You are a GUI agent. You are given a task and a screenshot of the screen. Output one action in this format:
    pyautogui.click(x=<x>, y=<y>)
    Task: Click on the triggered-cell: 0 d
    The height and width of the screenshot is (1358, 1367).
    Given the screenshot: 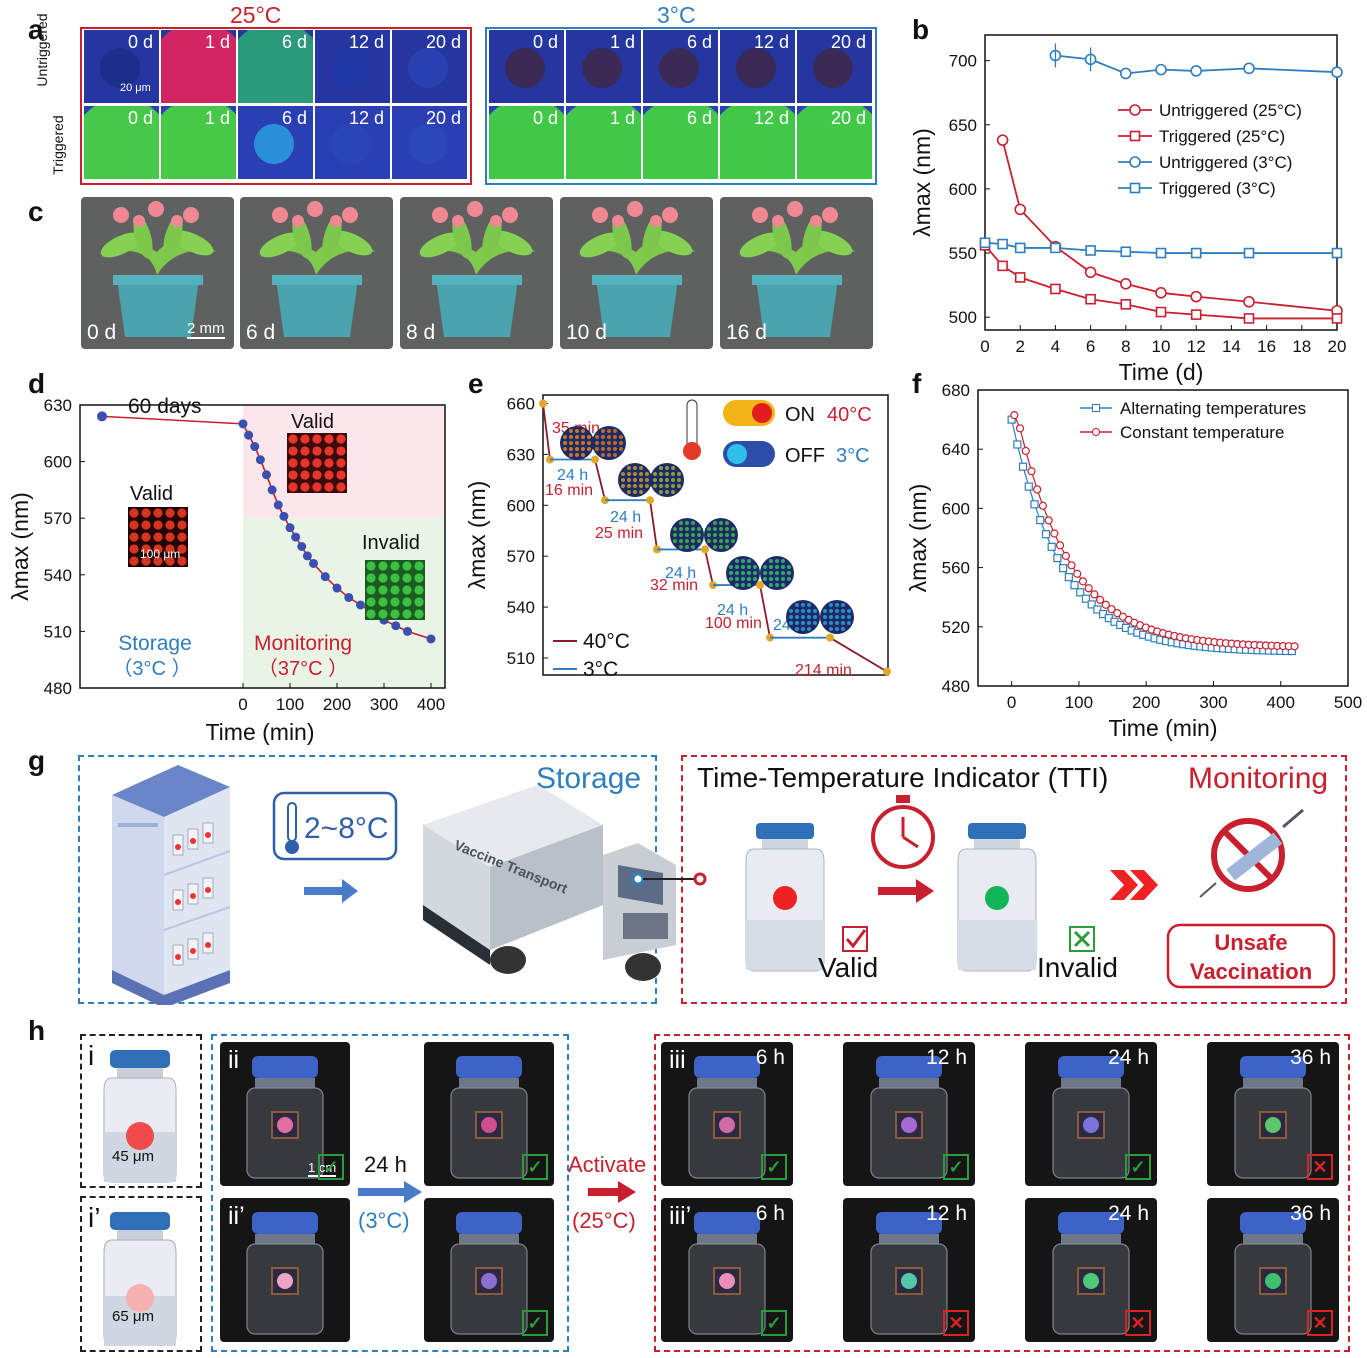 What is the action you would take?
    pyautogui.click(x=121, y=142)
    